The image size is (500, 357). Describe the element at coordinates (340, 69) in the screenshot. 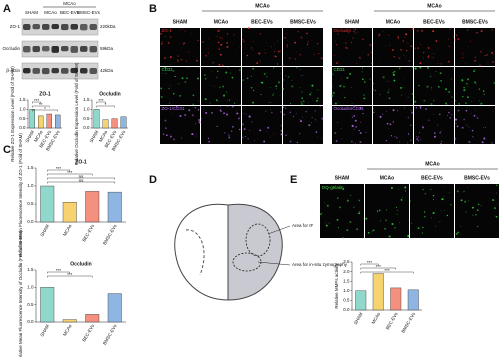

I see `stain-label: CD31` at that location.